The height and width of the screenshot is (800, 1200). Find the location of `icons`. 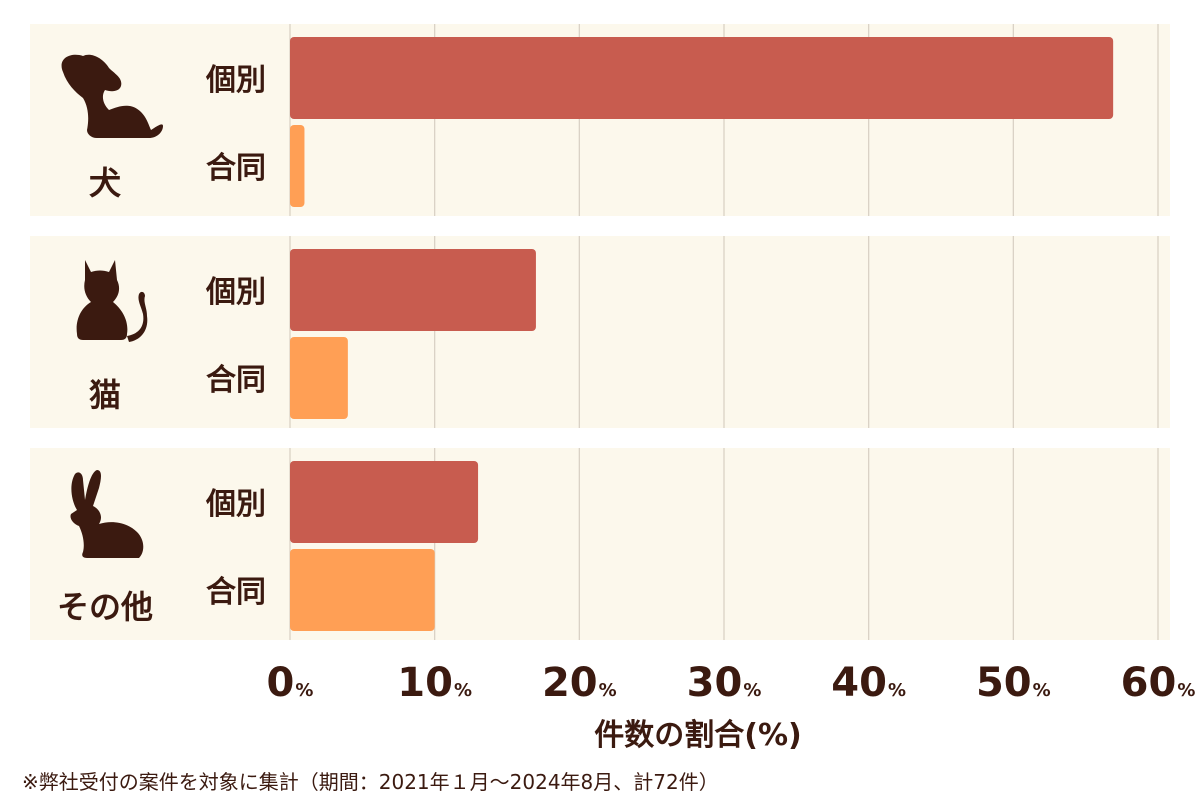

icons is located at coordinates (112, 306).